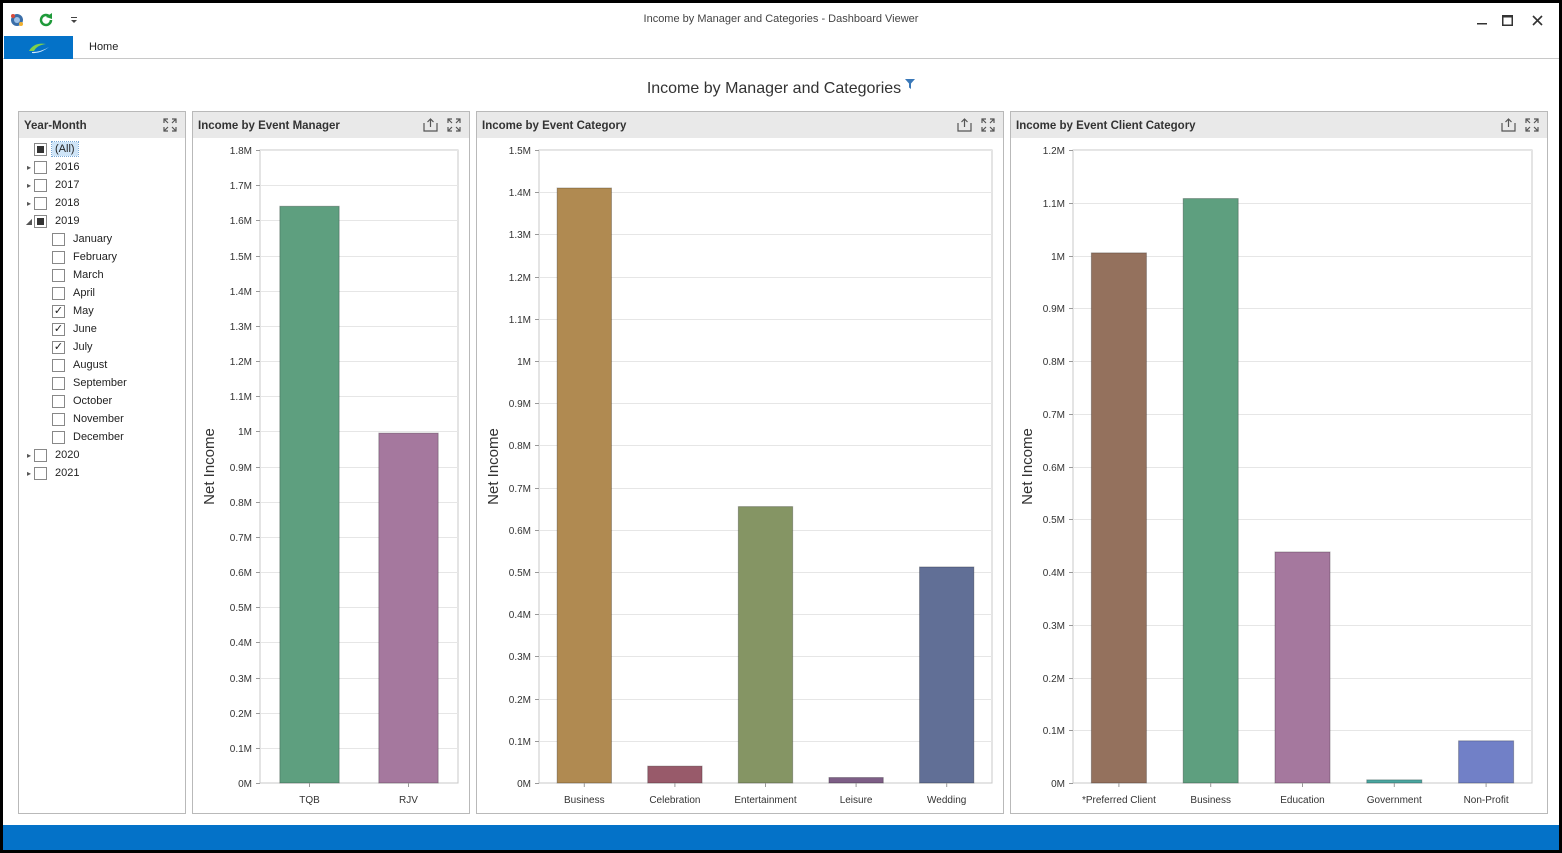 The height and width of the screenshot is (853, 1562). What do you see at coordinates (856, 800) in the screenshot?
I see `x-tick-label: Leisure` at bounding box center [856, 800].